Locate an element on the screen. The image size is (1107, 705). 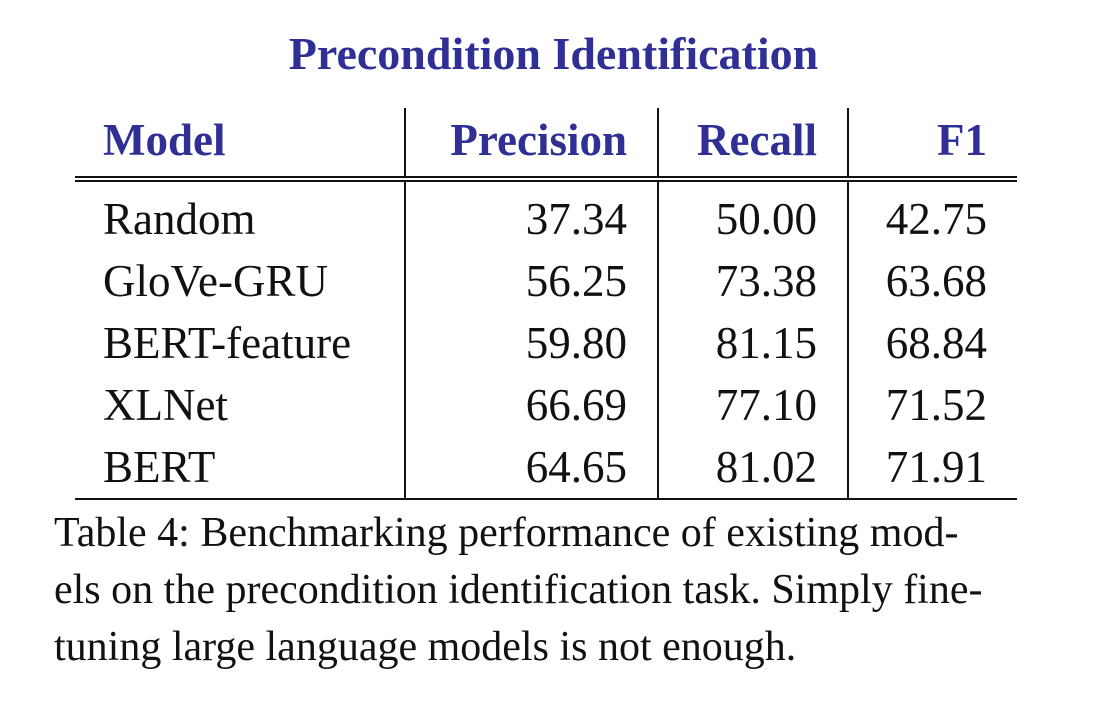
cell-precision: 56.25 is located at coordinates (532, 281).